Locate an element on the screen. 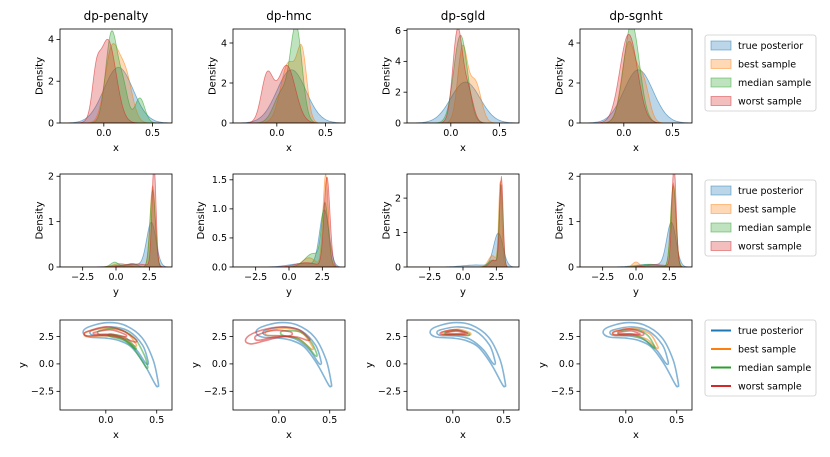  legend-label-worst-sample: worst sample is located at coordinates (770, 101).